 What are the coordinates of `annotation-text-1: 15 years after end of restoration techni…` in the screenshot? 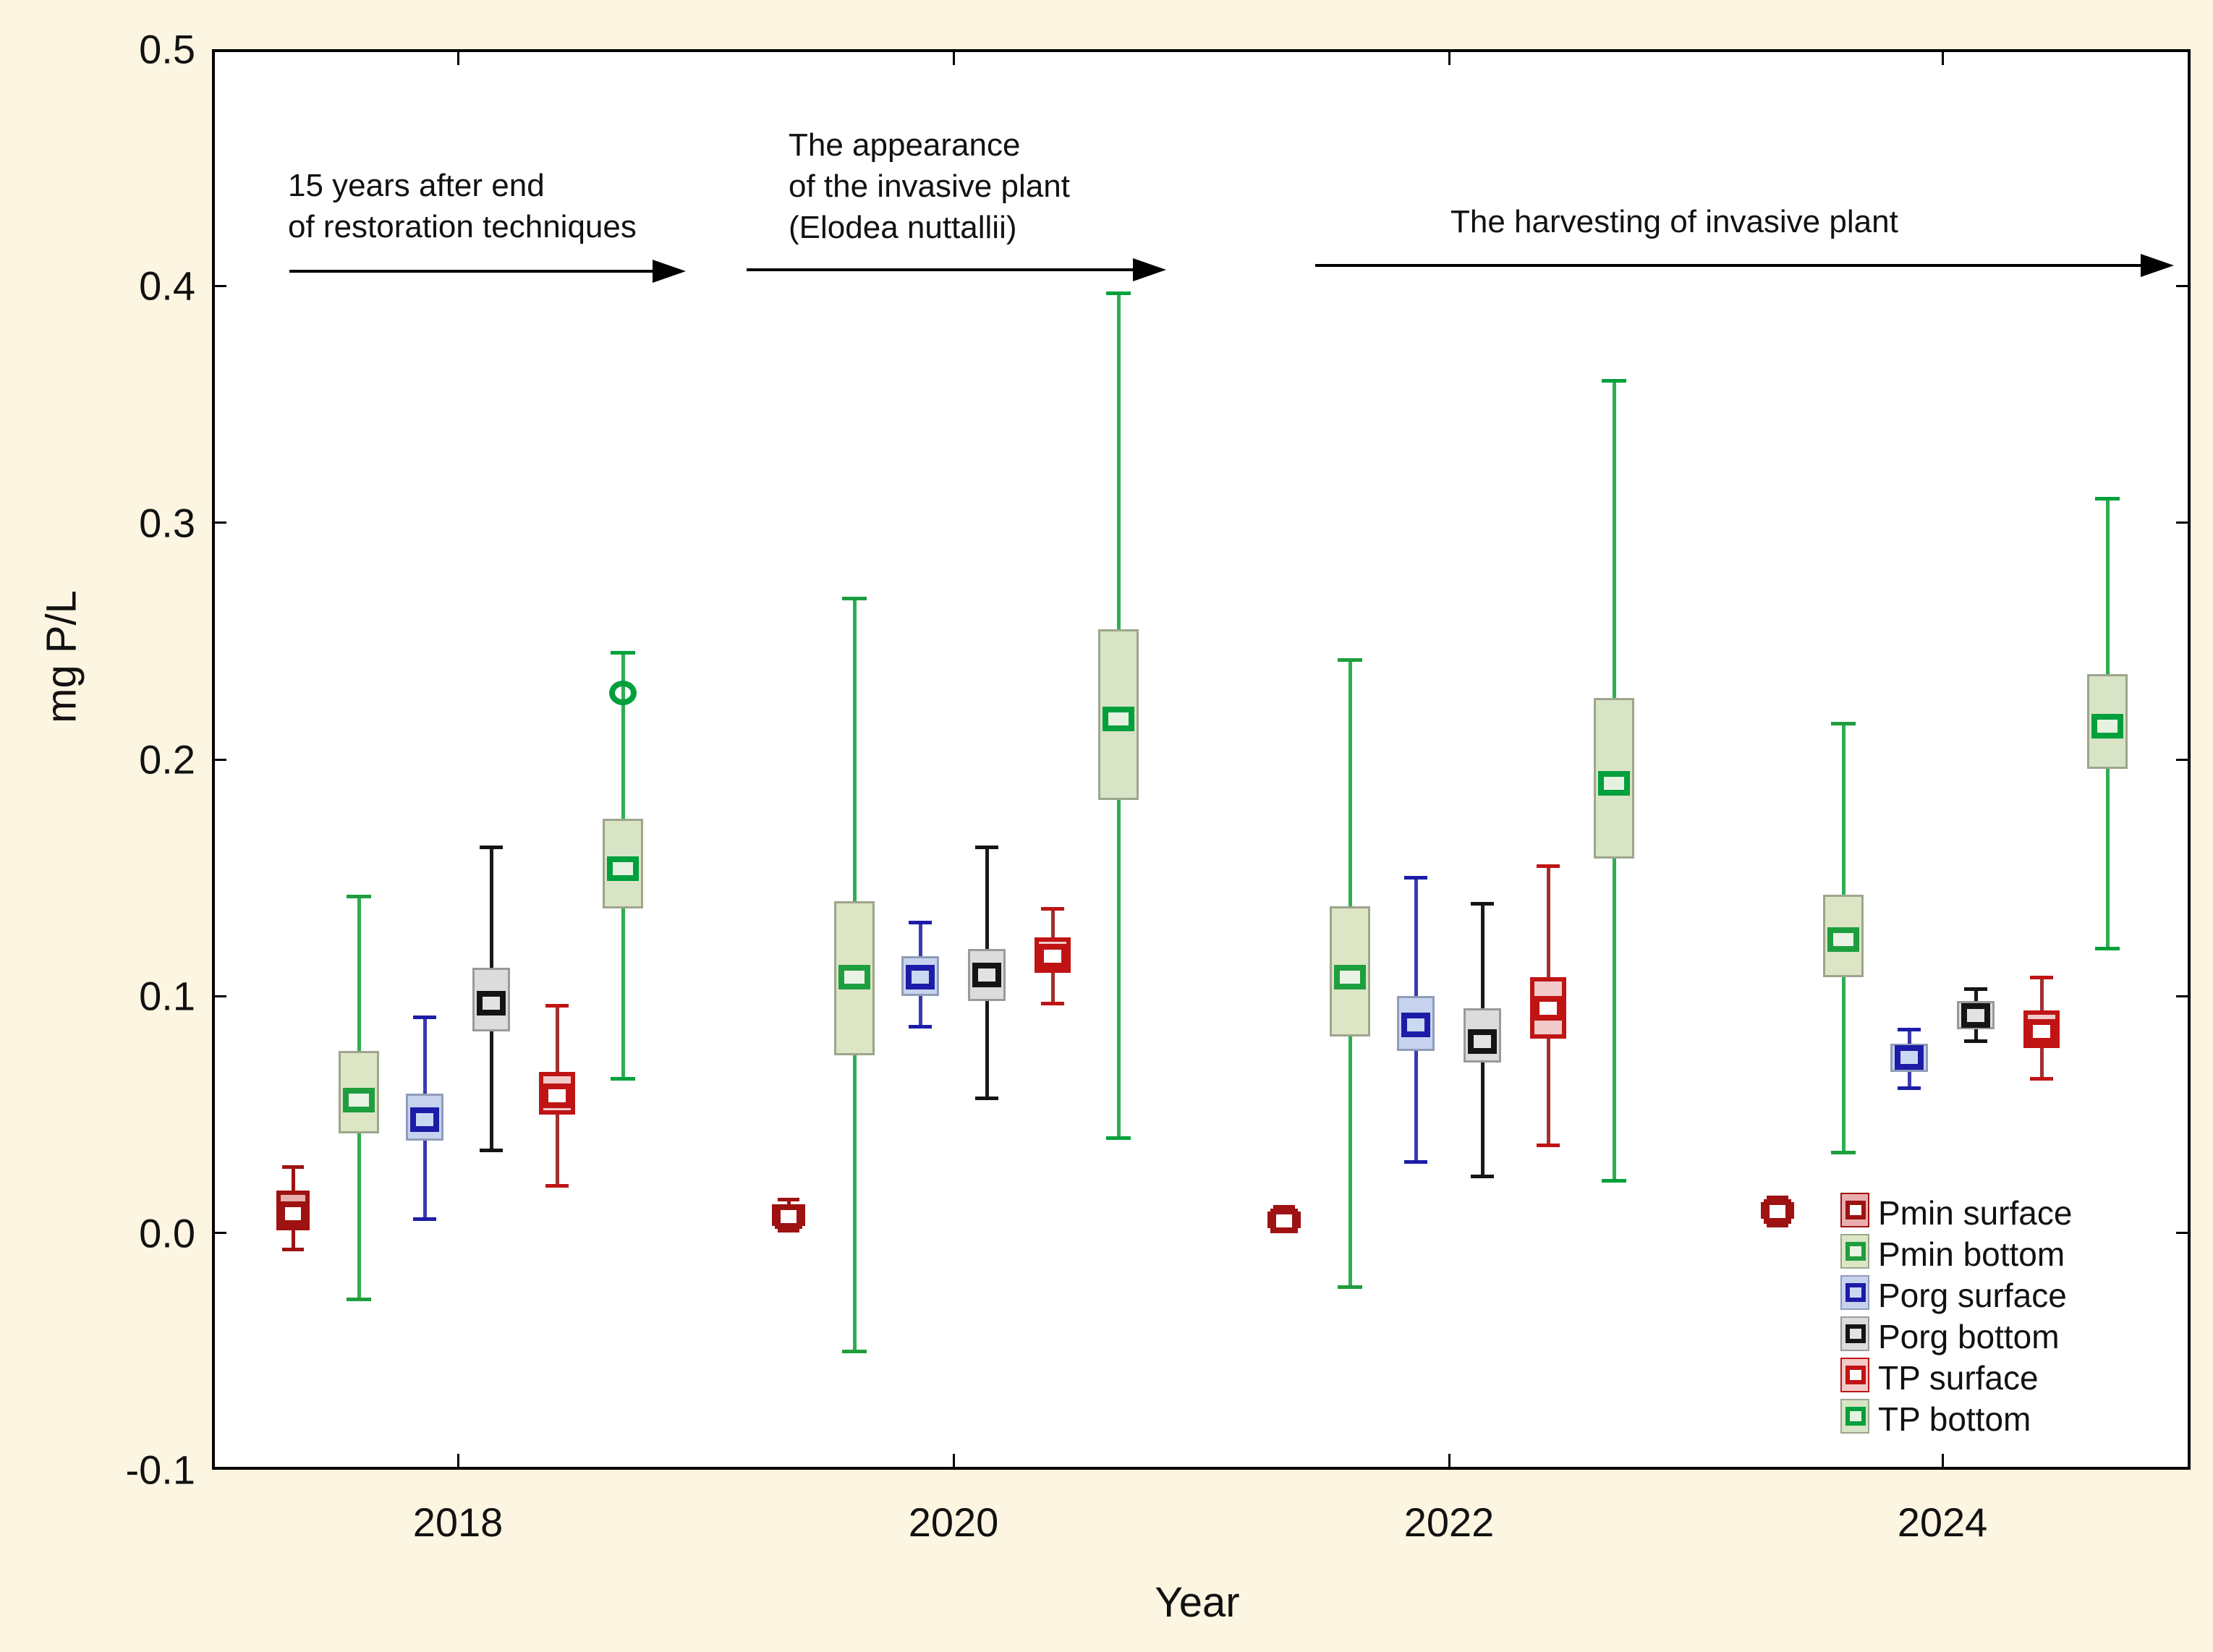 It's located at (463, 206).